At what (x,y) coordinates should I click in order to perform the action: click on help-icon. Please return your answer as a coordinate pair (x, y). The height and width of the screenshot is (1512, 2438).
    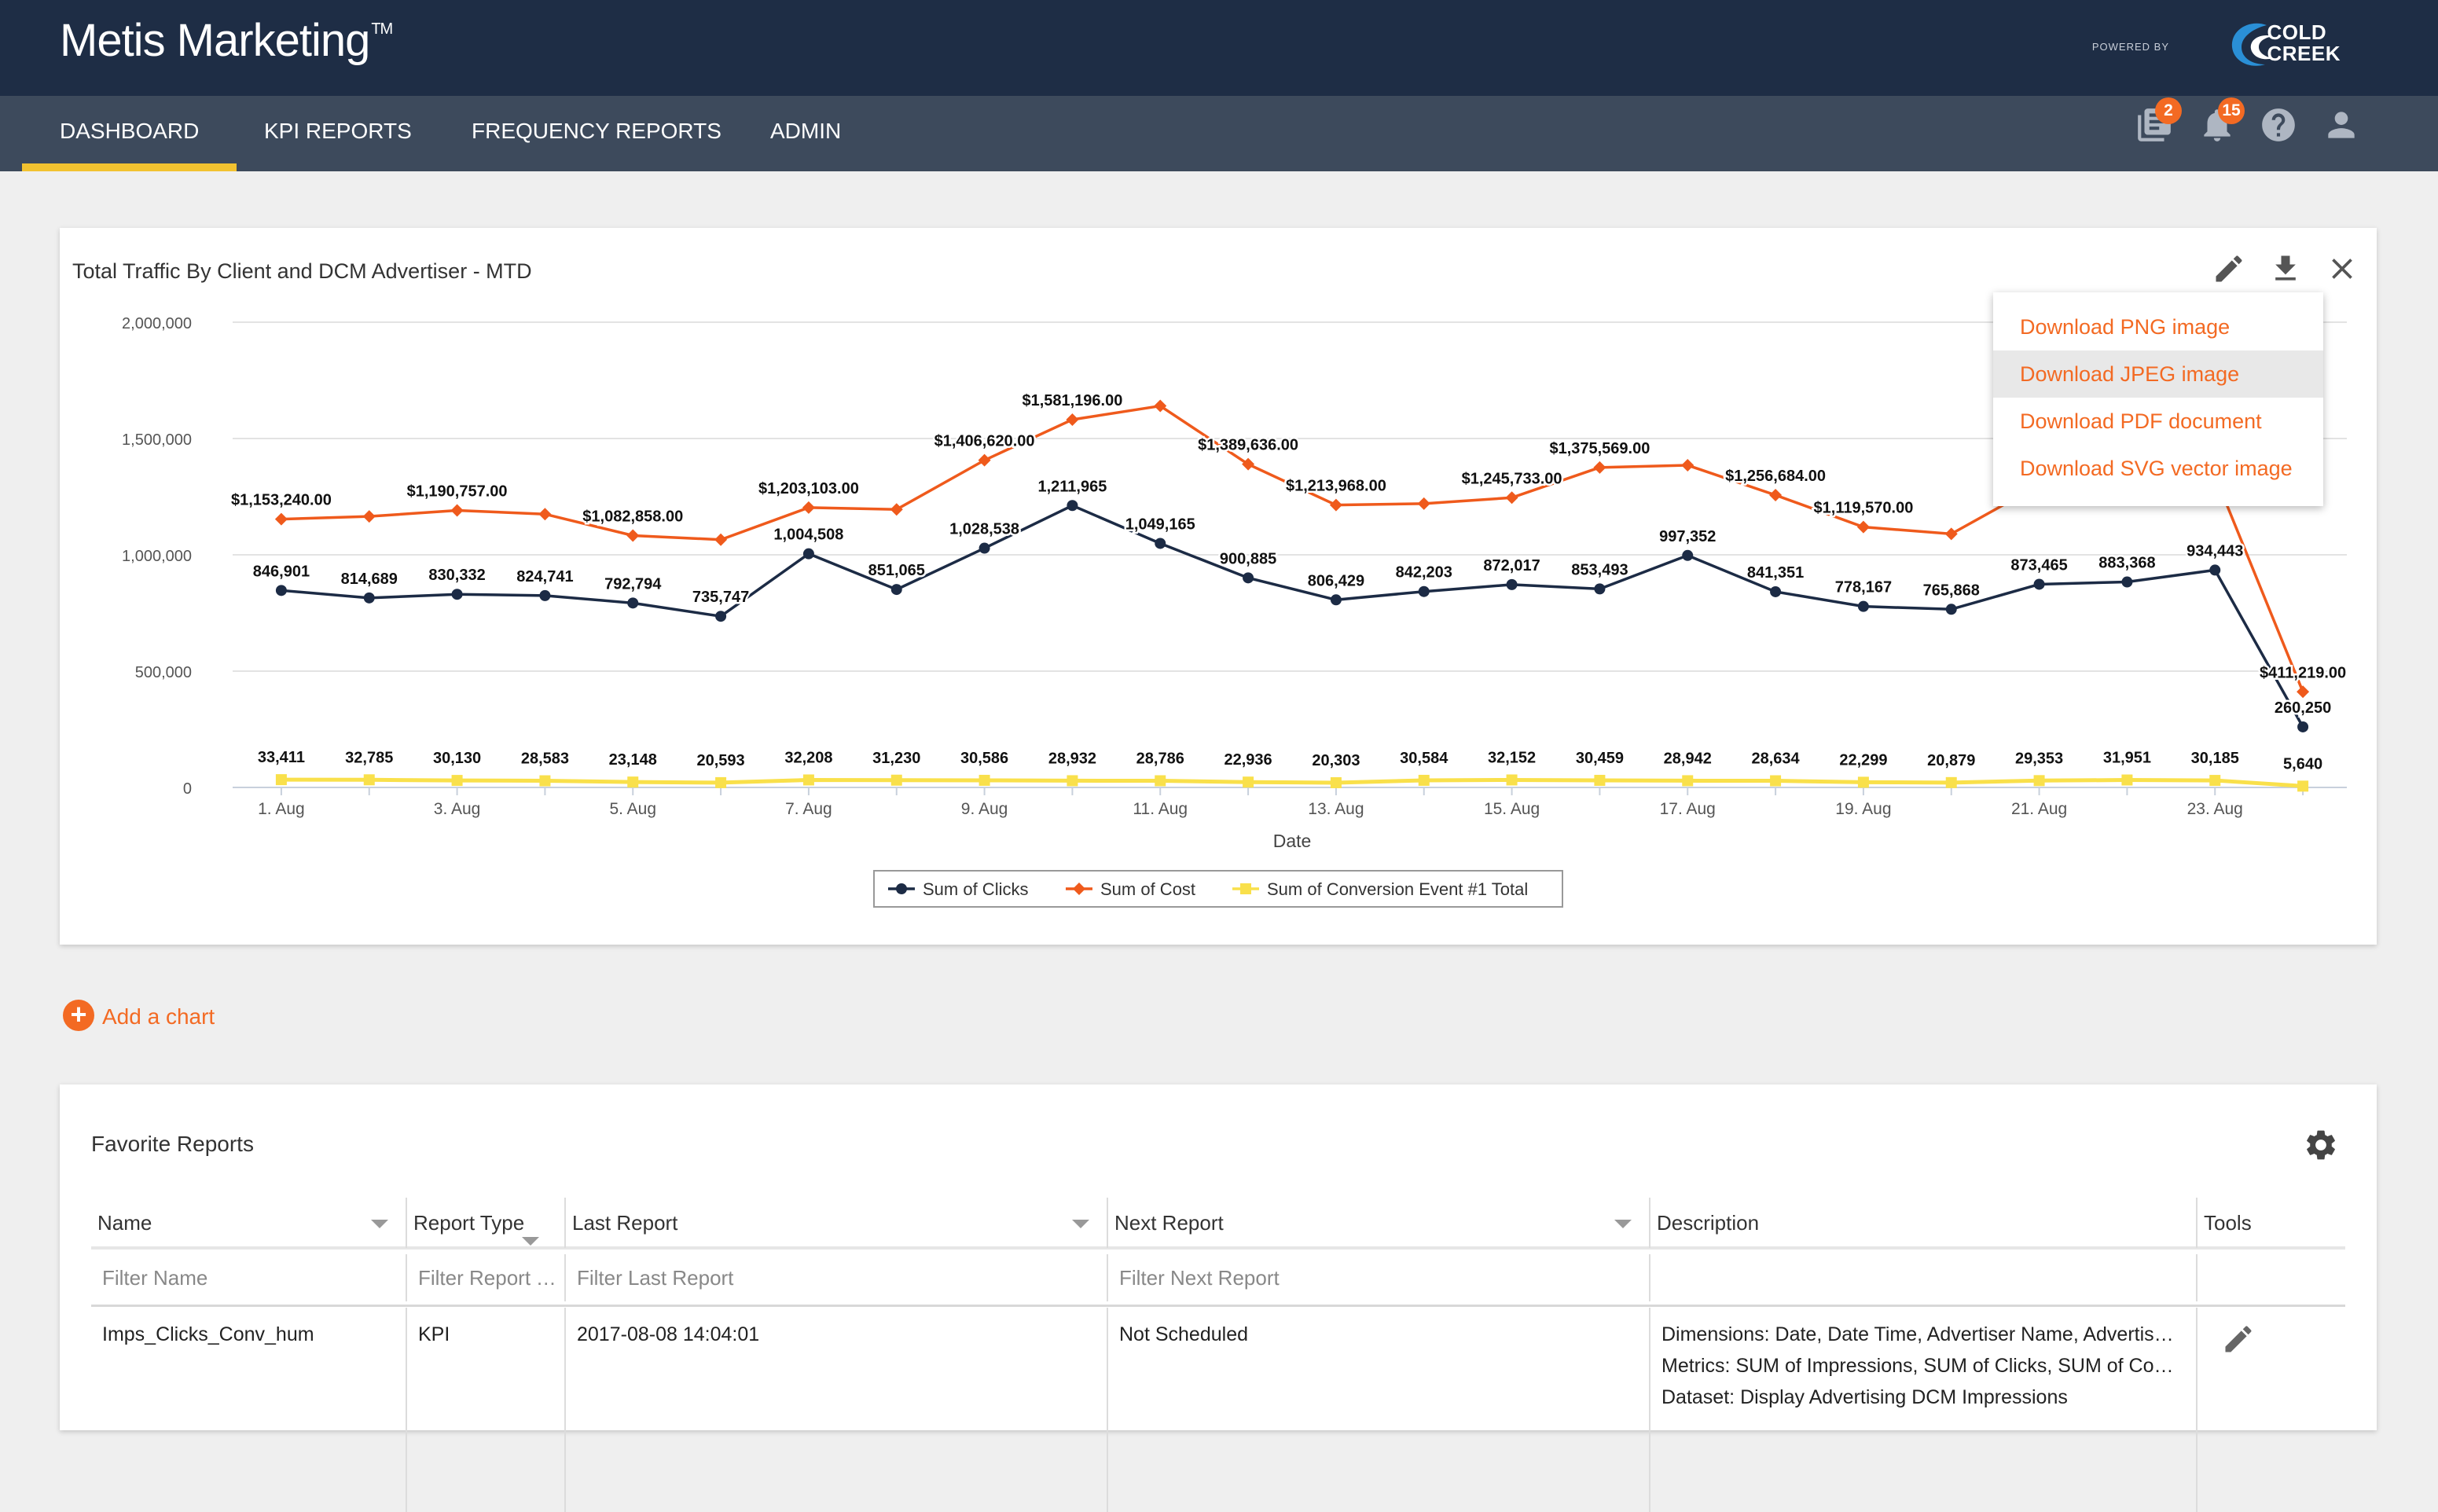
    Looking at the image, I should click on (2278, 125).